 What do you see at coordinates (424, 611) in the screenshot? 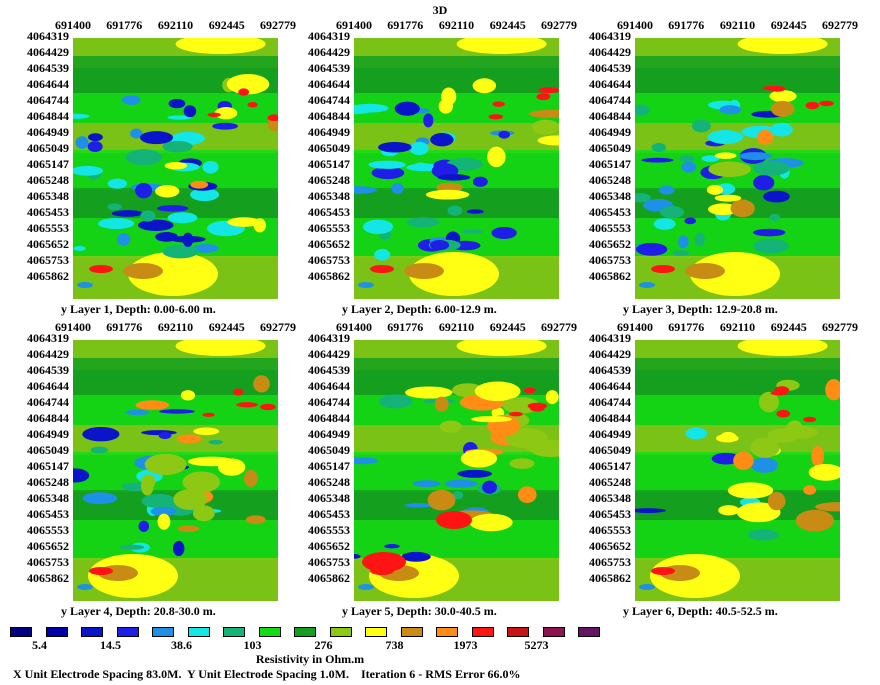
I see `layer-caption-text: Layer 5, Depth: 30.0-40.5 m.` at bounding box center [424, 611].